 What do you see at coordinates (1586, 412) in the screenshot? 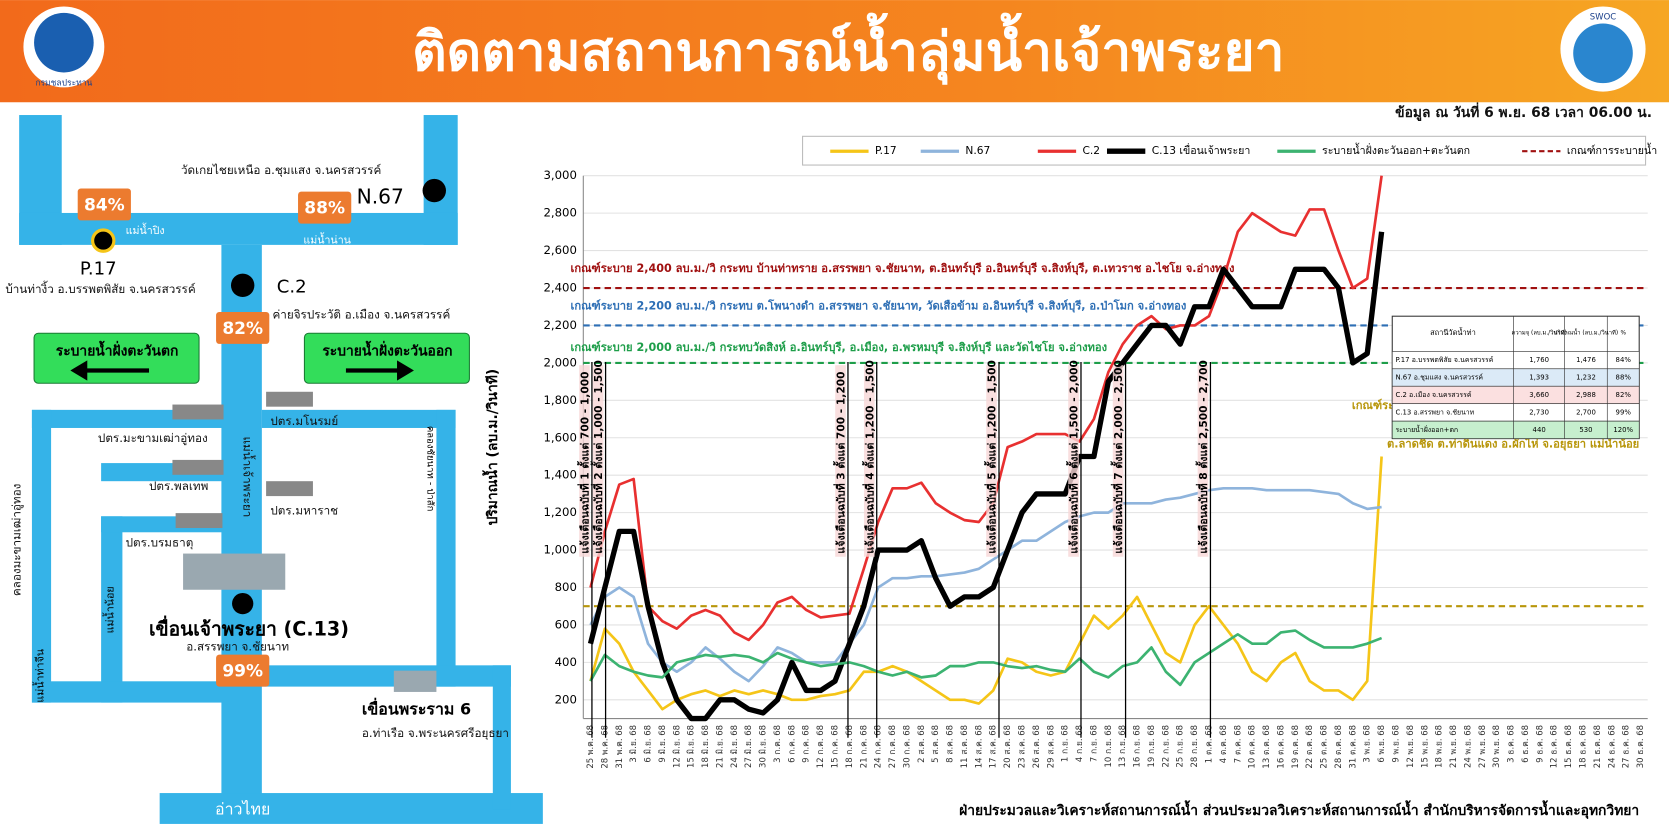
I see `table-cell: 2,700` at bounding box center [1586, 412].